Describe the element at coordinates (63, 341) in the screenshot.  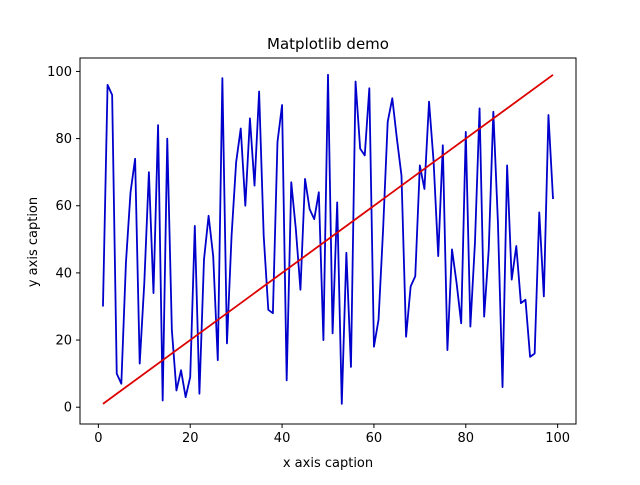
I see `y-tick-label: 20` at that location.